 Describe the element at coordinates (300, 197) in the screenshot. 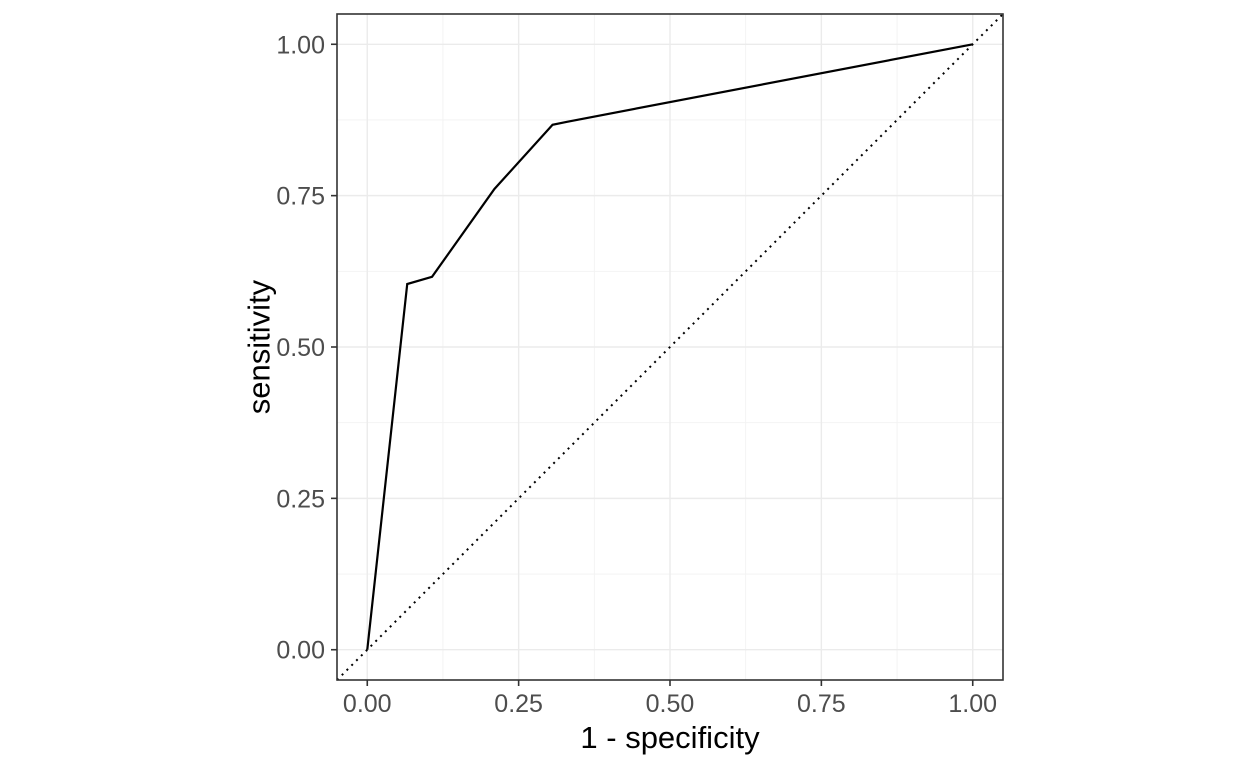

I see `y-tick-label: 0.75` at that location.